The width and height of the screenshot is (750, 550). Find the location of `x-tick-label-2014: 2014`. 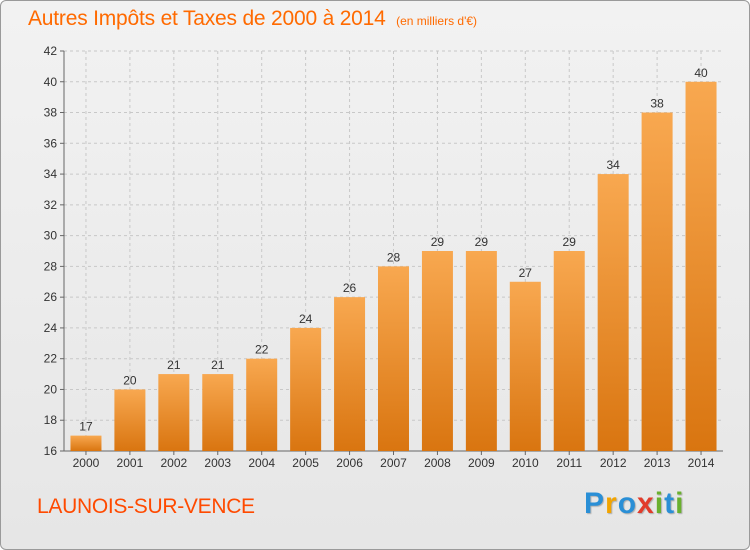

x-tick-label-2014: 2014 is located at coordinates (701, 463).